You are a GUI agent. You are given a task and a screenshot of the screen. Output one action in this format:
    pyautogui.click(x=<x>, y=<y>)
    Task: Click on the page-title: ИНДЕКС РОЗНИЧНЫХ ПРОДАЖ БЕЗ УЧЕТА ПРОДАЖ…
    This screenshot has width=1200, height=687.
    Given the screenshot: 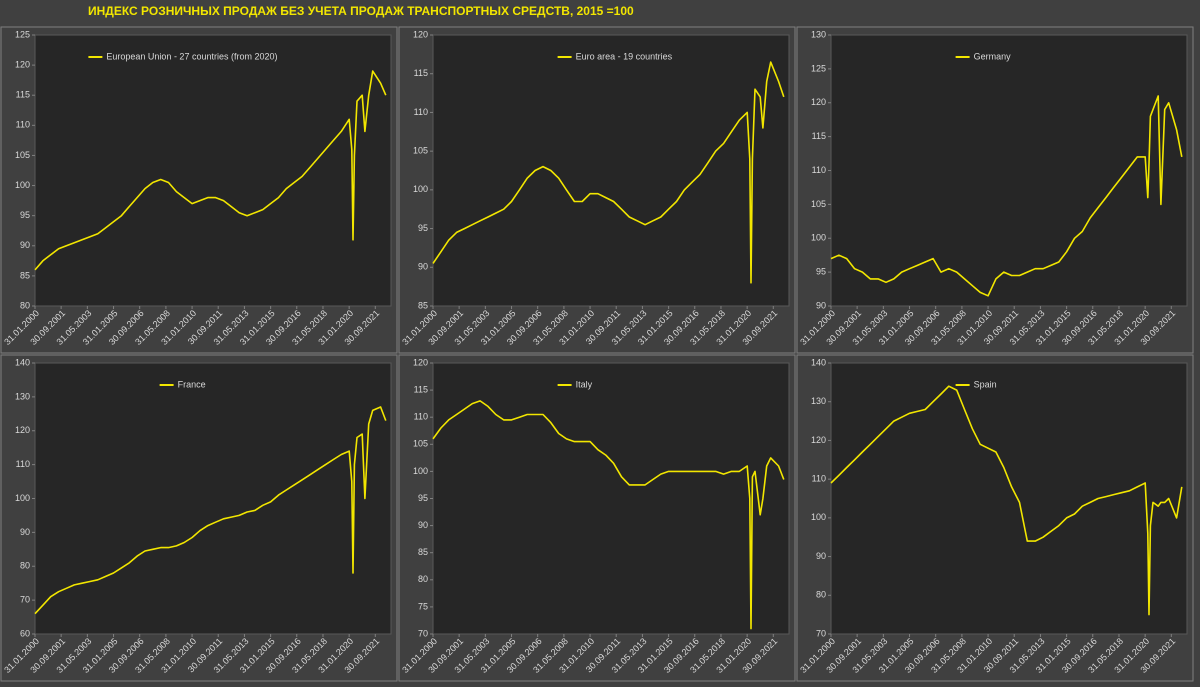 What is the action you would take?
    pyautogui.click(x=361, y=11)
    